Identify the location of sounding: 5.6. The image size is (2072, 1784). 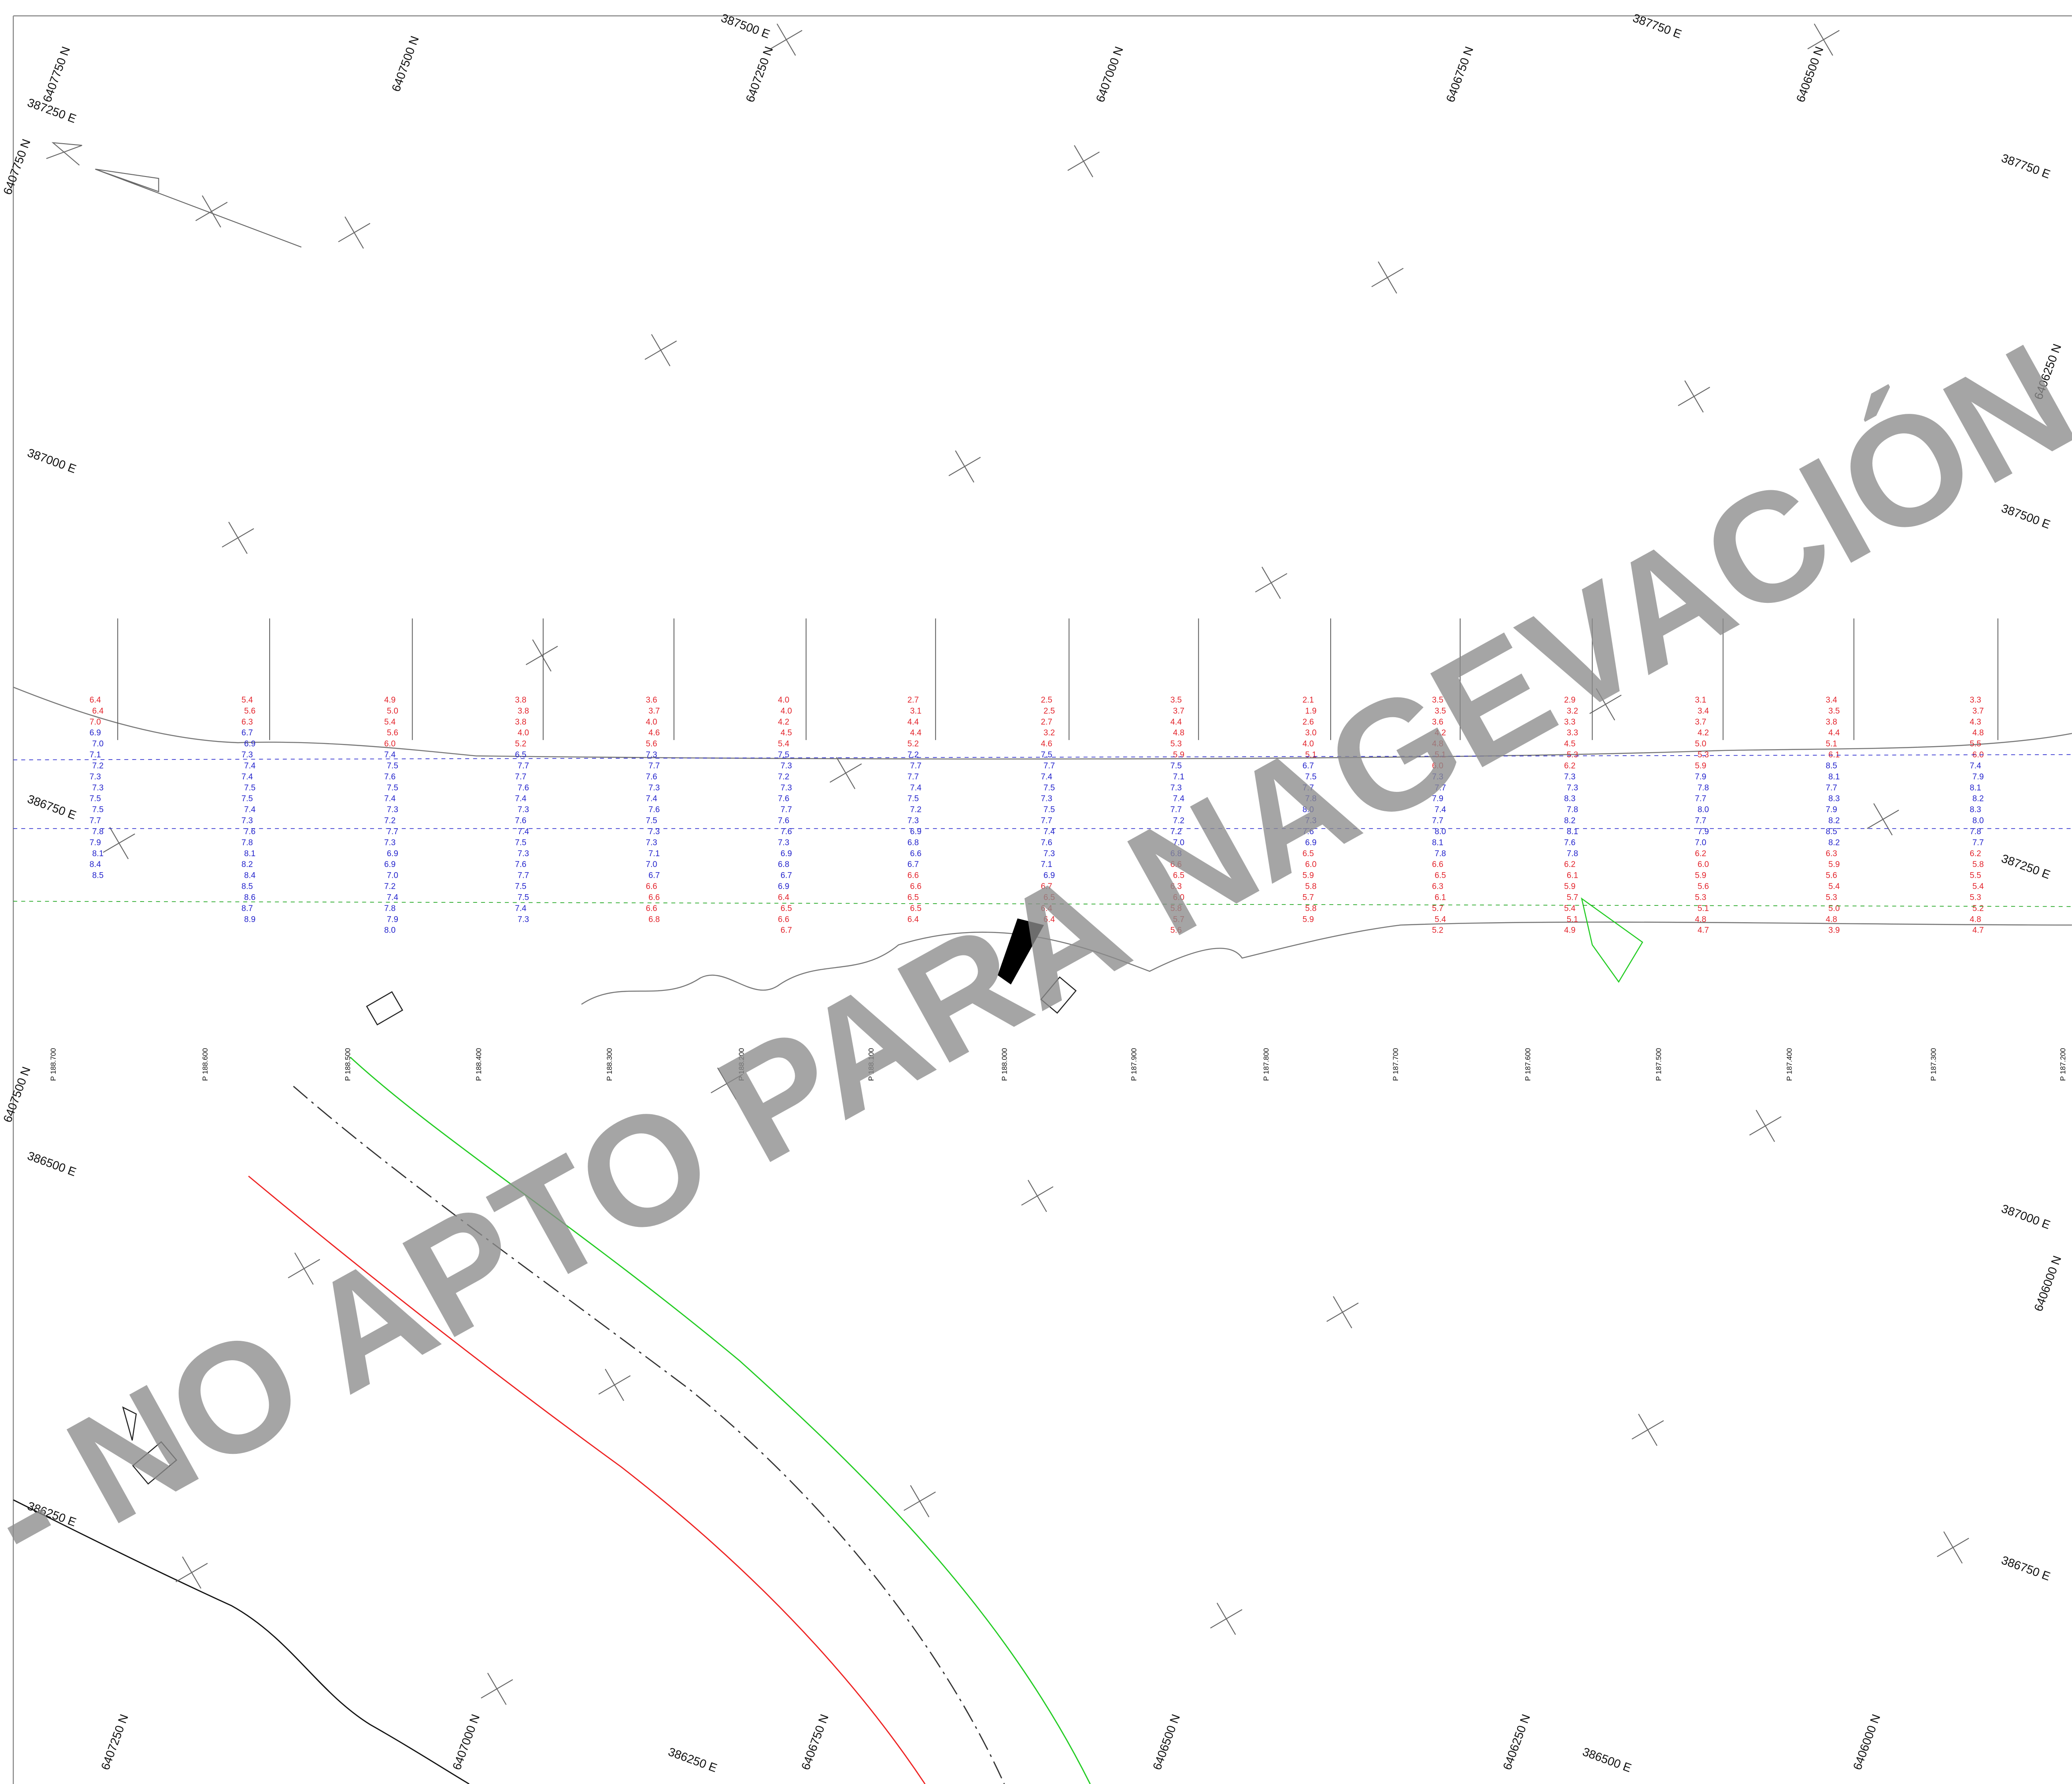
(1703, 886).